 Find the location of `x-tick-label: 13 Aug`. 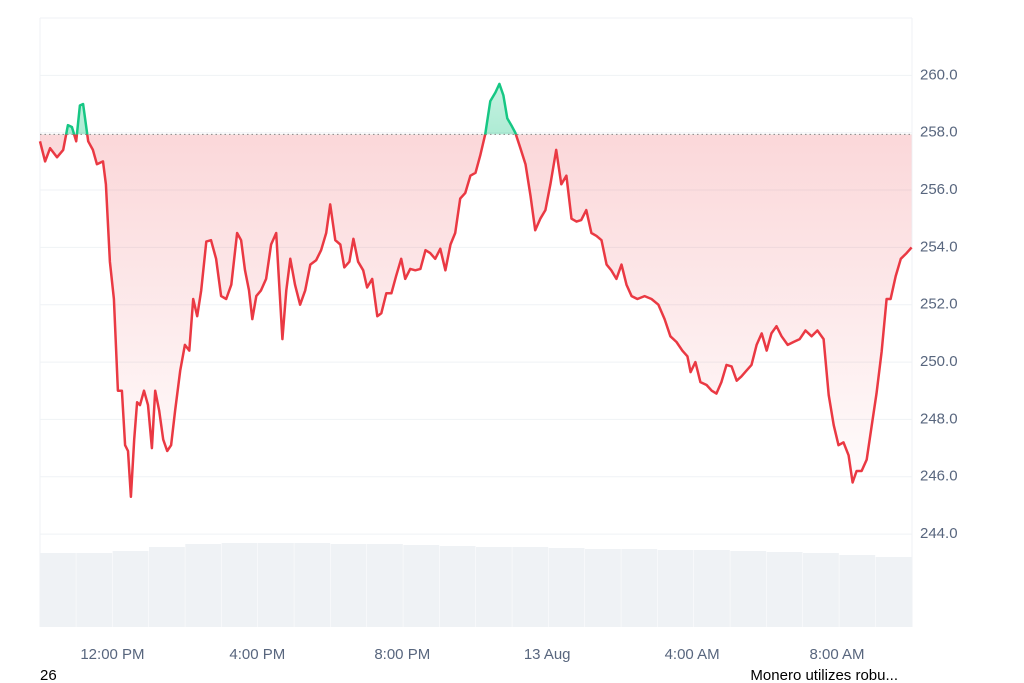

x-tick-label: 13 Aug is located at coordinates (547, 654).